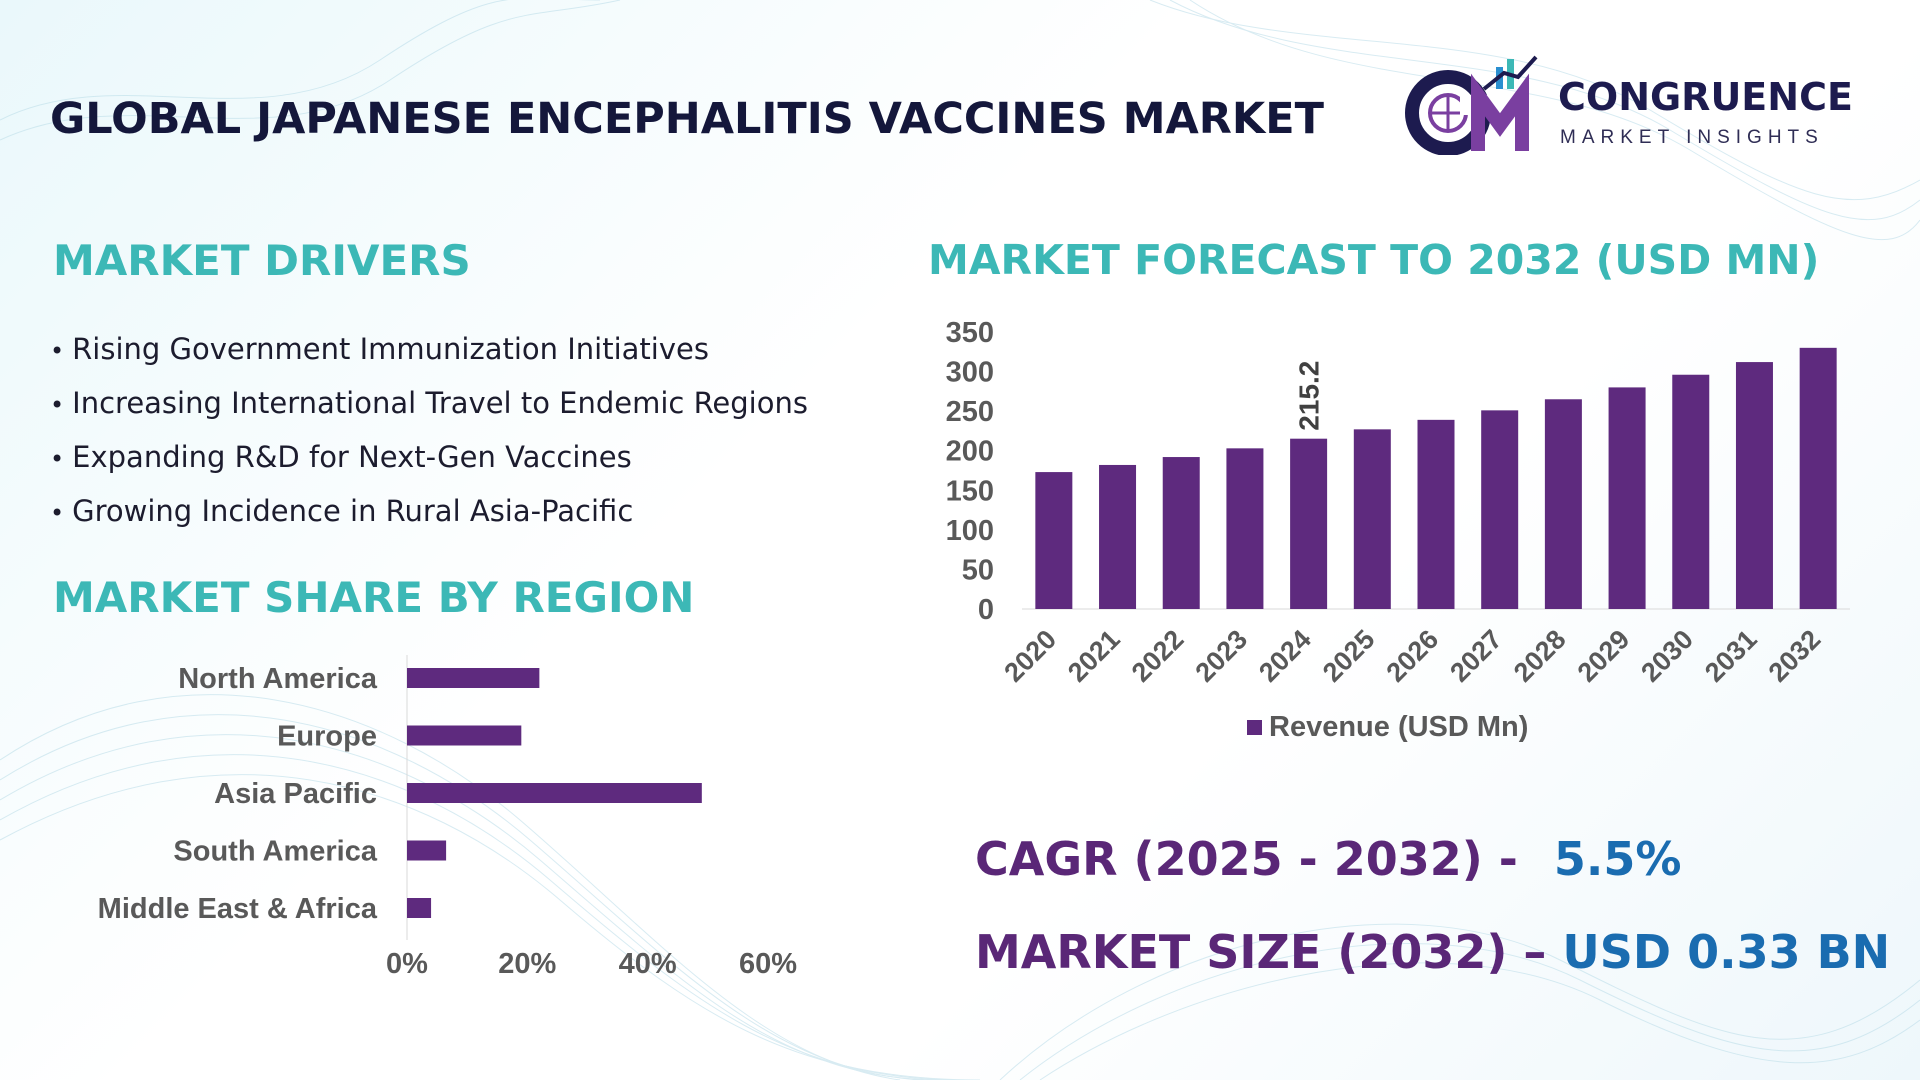 This screenshot has height=1080, width=1920. What do you see at coordinates (295, 794) in the screenshot?
I see `region-category-label: Asia Pacific` at bounding box center [295, 794].